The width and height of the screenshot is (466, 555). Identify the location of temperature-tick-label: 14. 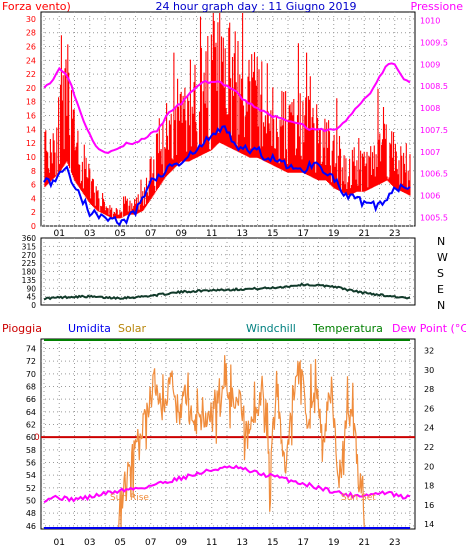
(429, 524).